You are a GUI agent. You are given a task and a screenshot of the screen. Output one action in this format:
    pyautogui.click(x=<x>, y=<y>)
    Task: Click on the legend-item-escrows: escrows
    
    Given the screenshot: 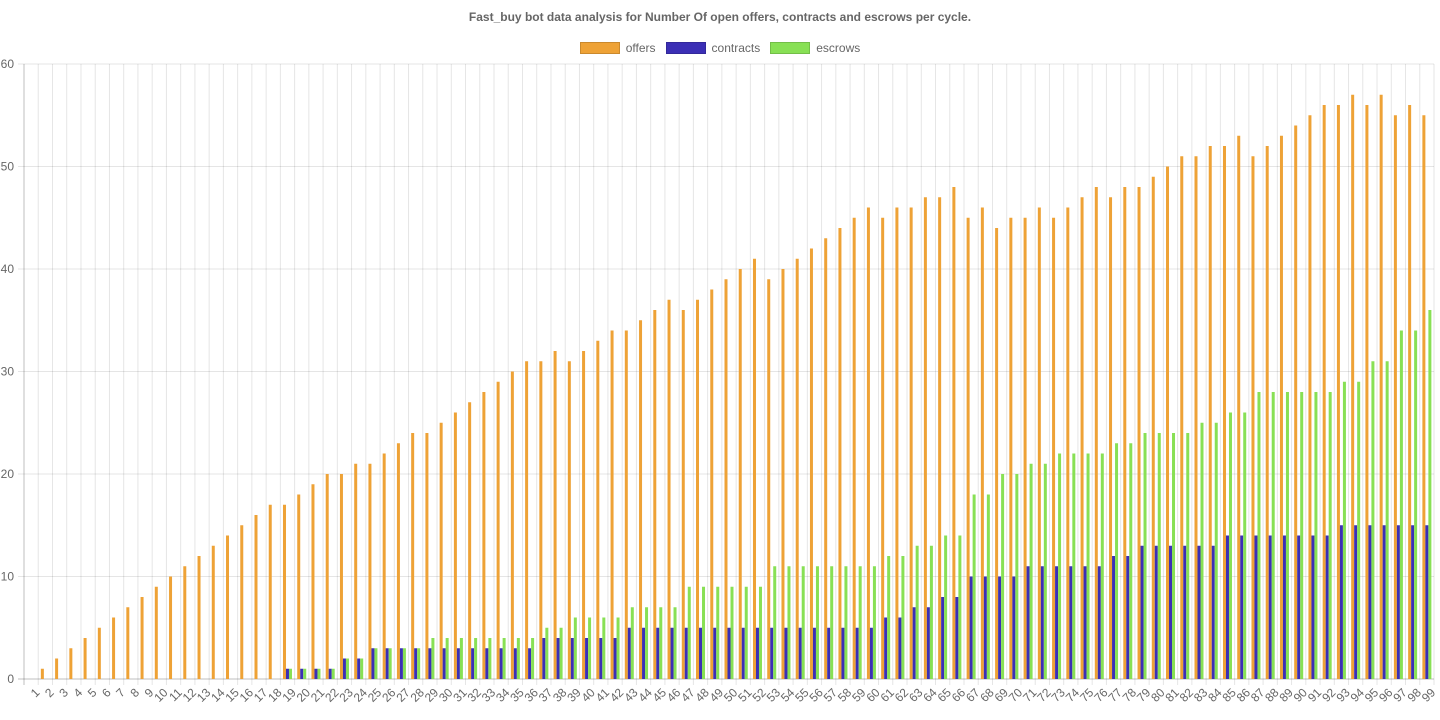 What is the action you would take?
    pyautogui.click(x=815, y=48)
    